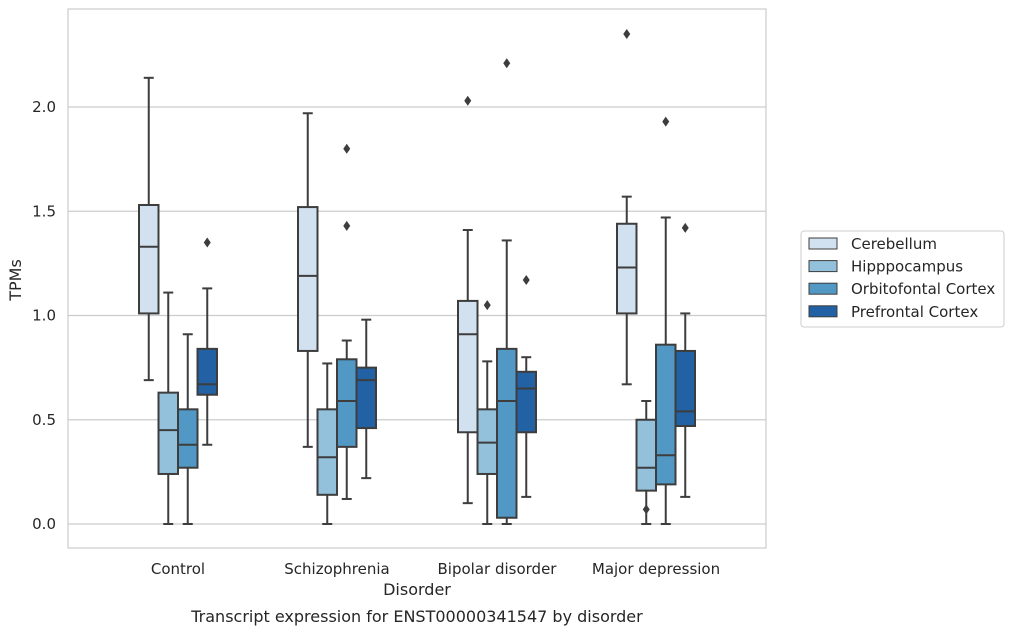 The height and width of the screenshot is (634, 1014). Describe the element at coordinates (498, 569) in the screenshot. I see `x-tick-label: Bipolar disorder` at that location.